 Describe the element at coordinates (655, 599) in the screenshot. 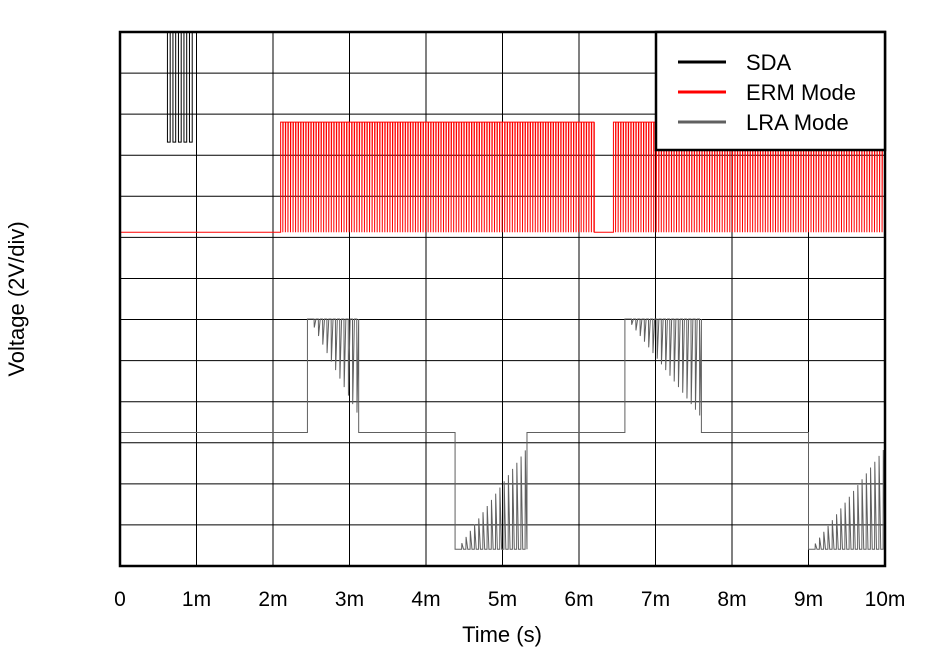

I see `x-tick-label: 7m` at that location.